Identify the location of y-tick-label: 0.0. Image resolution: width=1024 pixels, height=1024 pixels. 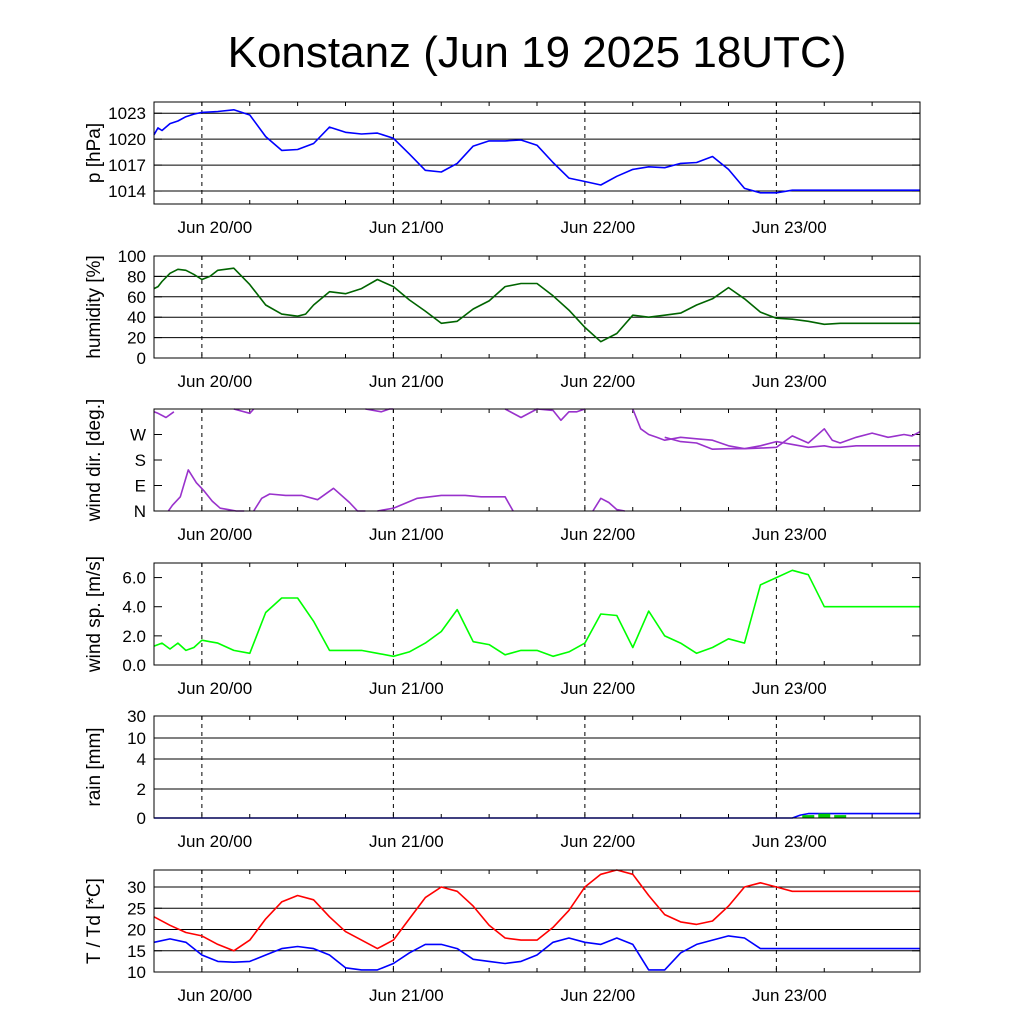
(134, 665).